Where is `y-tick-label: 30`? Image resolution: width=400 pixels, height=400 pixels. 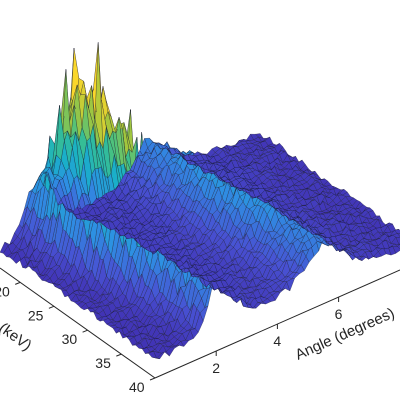 y-tick-label: 30 is located at coordinates (70, 339).